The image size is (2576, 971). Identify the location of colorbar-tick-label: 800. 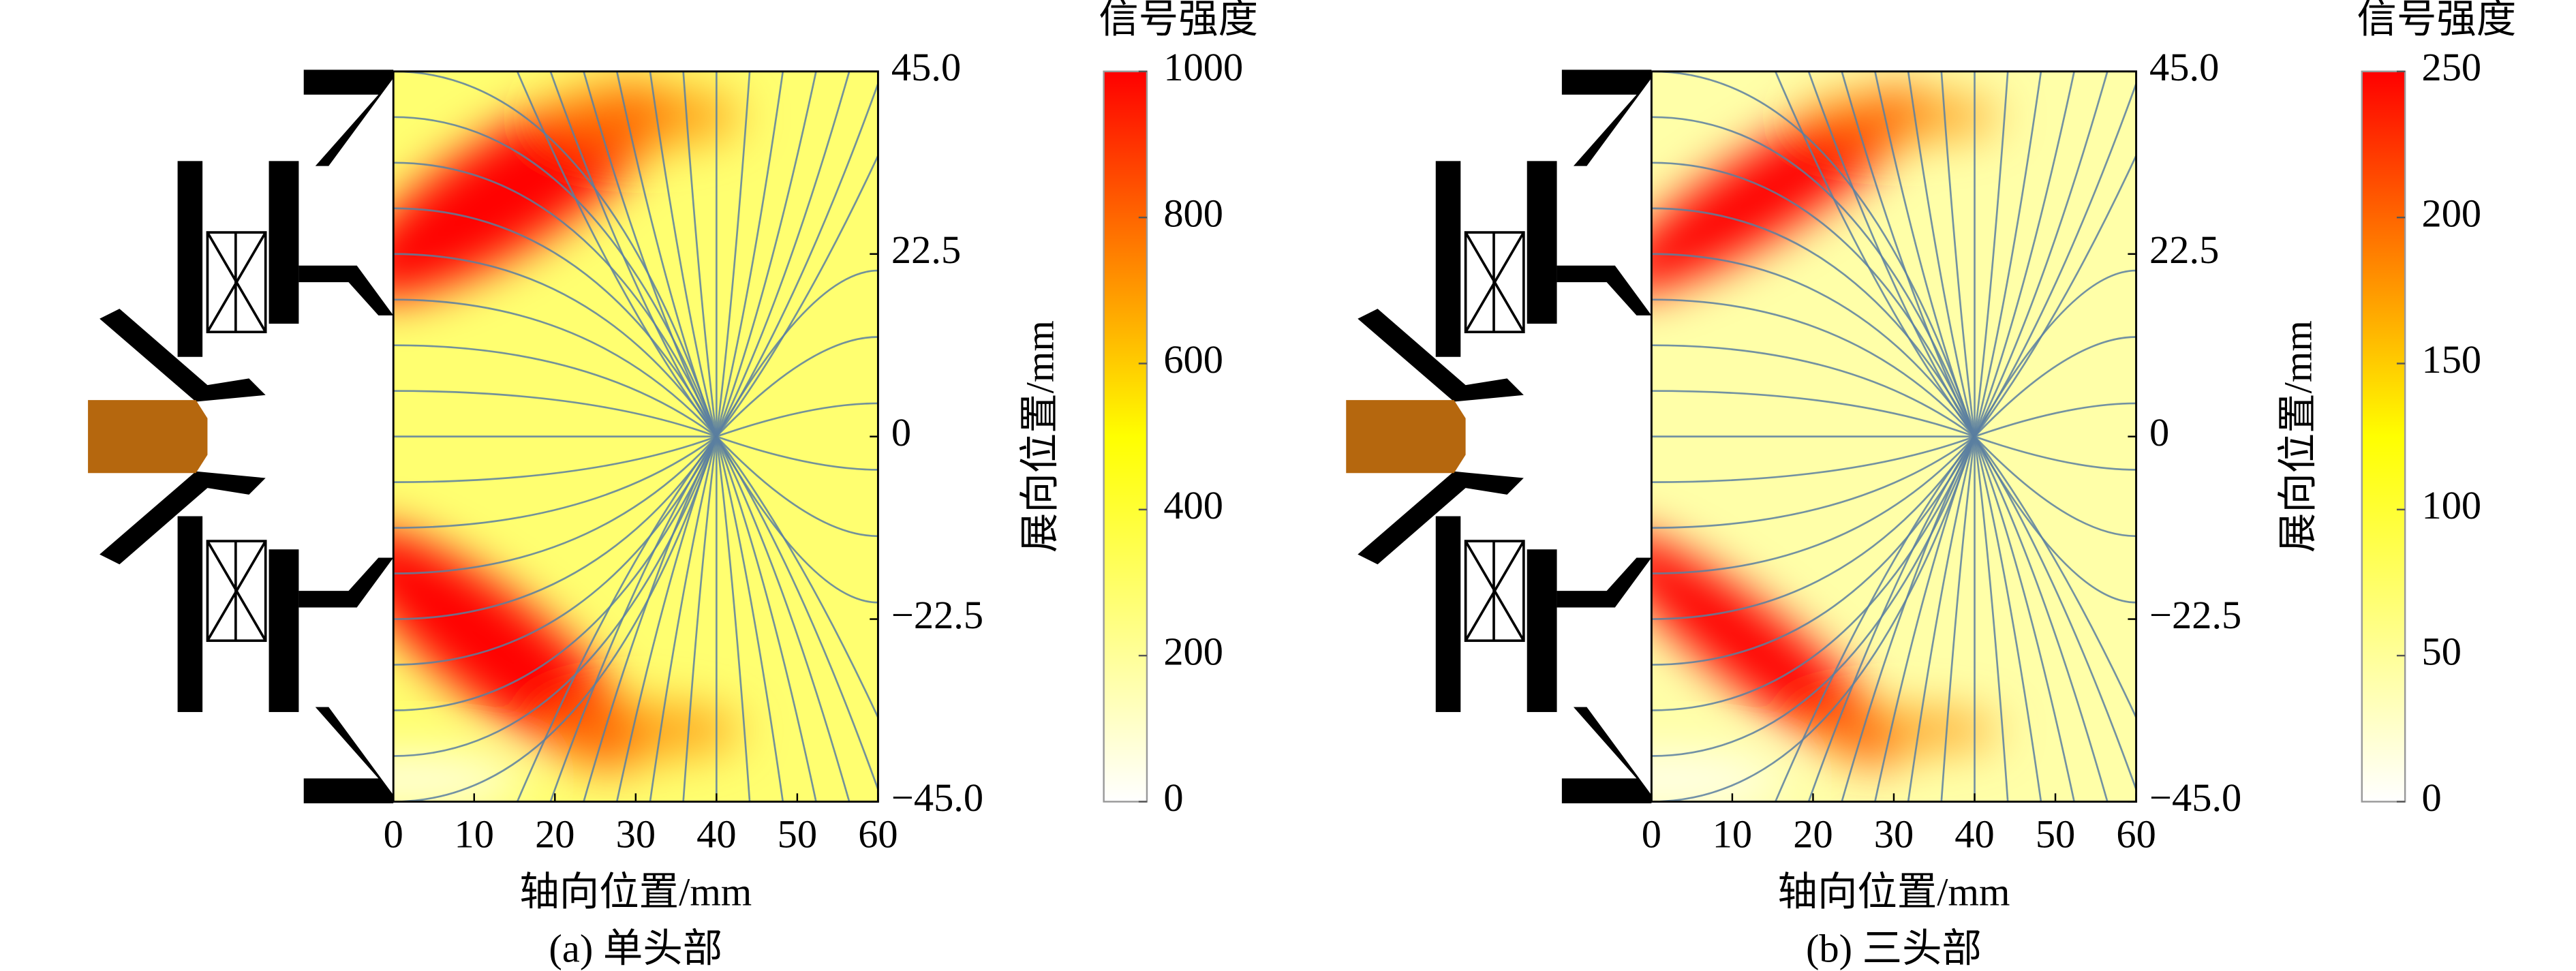
(1193, 213).